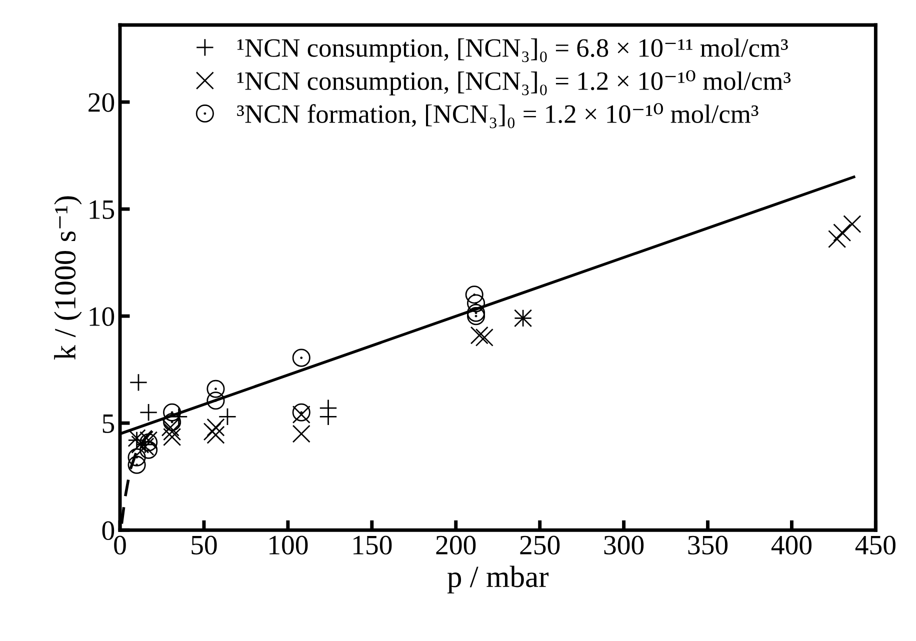  What do you see at coordinates (289, 545) in the screenshot?
I see `x-tick-label: 100` at bounding box center [289, 545].